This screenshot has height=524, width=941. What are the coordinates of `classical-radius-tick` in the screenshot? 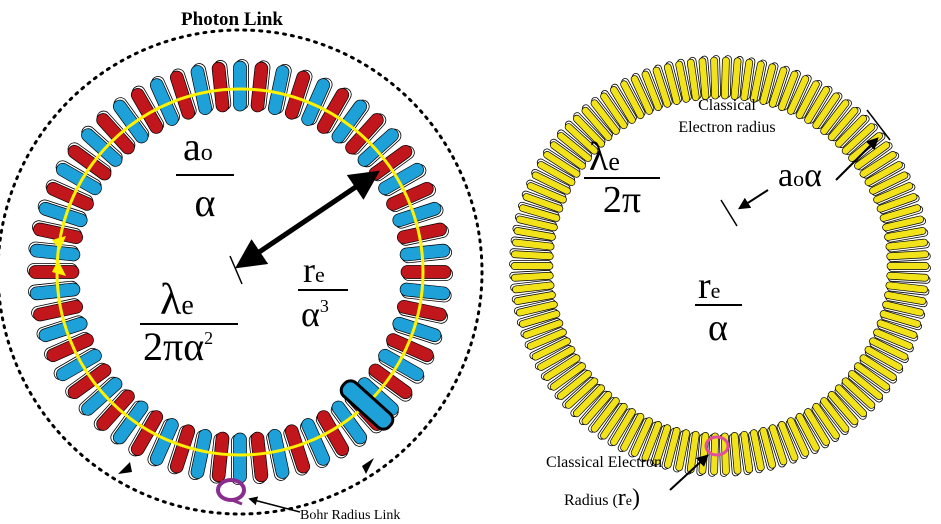 It's located at (878, 125).